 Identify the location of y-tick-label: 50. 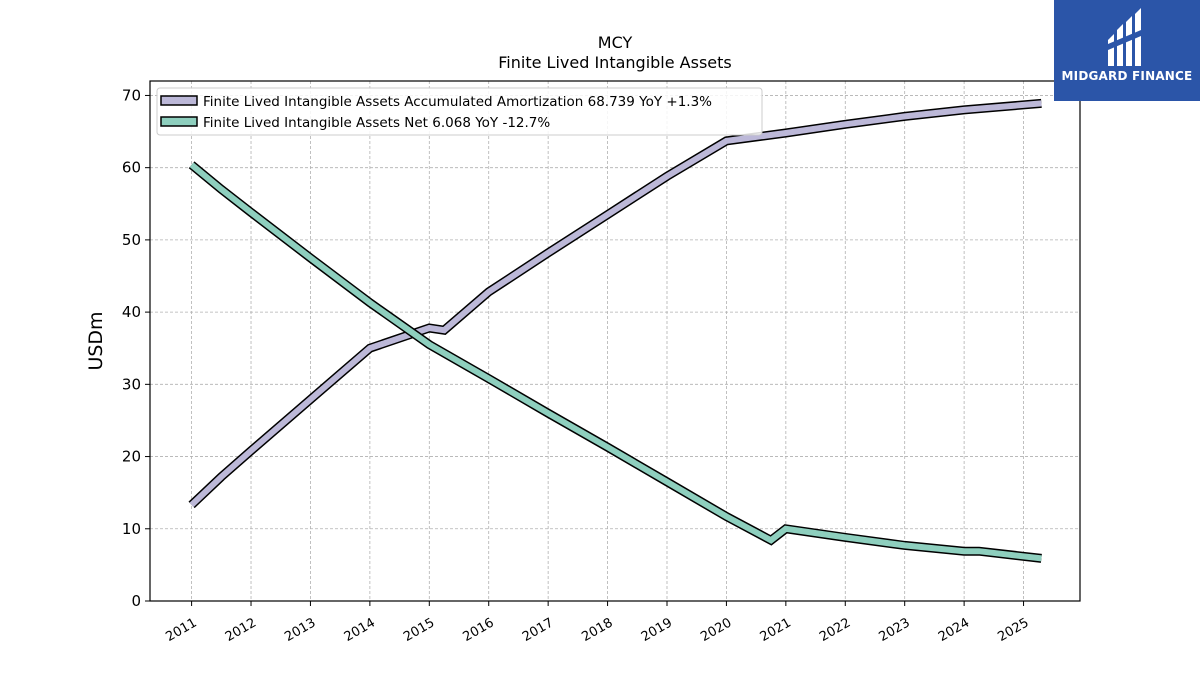
(131, 240).